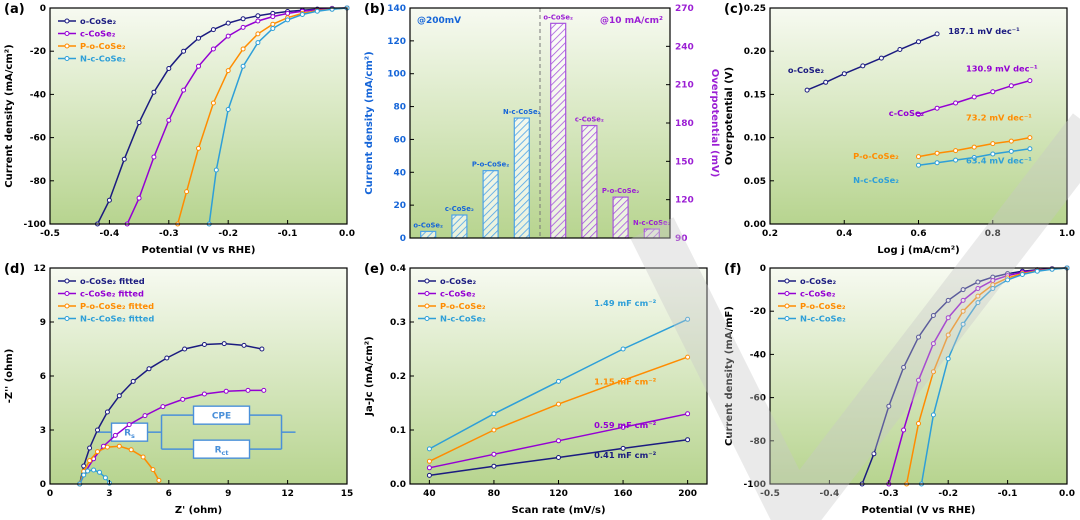 Image resolution: width=1080 pixels, height=520 pixels. Describe the element at coordinates (221, 417) in the screenshot. I see `circuit-label: CPE` at that location.